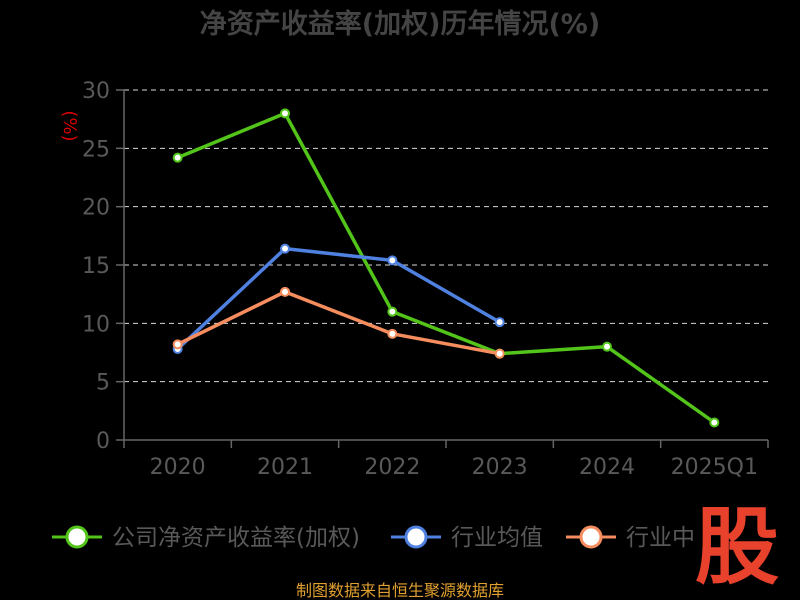  What do you see at coordinates (96, 208) in the screenshot?
I see `y-tick-label: 20` at bounding box center [96, 208].